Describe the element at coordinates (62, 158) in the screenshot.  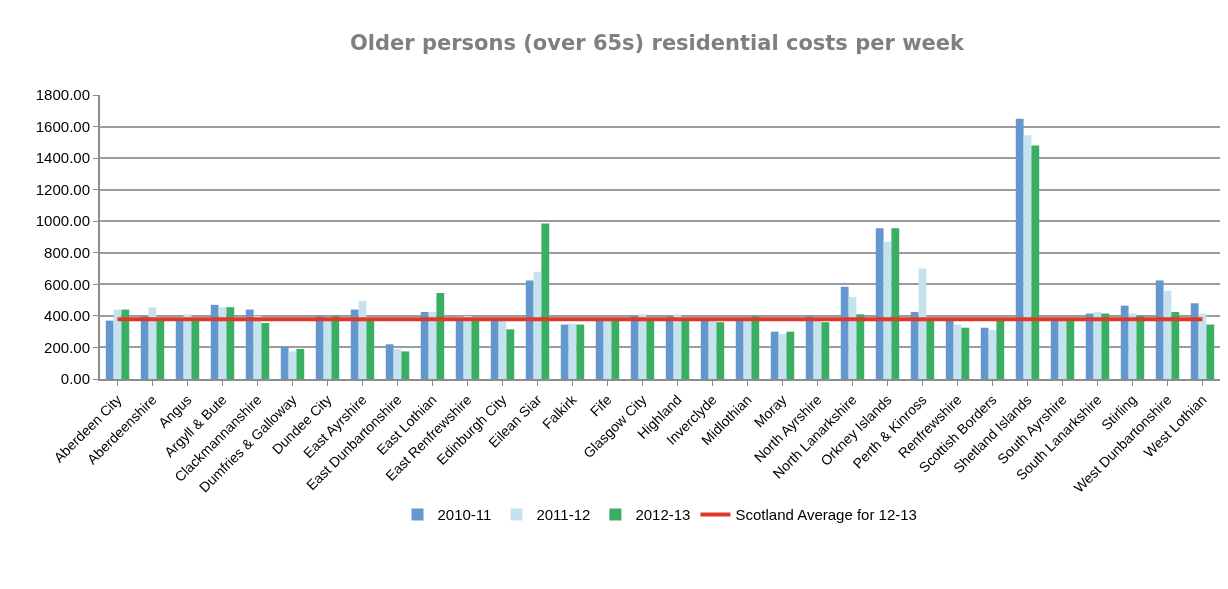
I see `y-tick-label: 1400.00` at that location.